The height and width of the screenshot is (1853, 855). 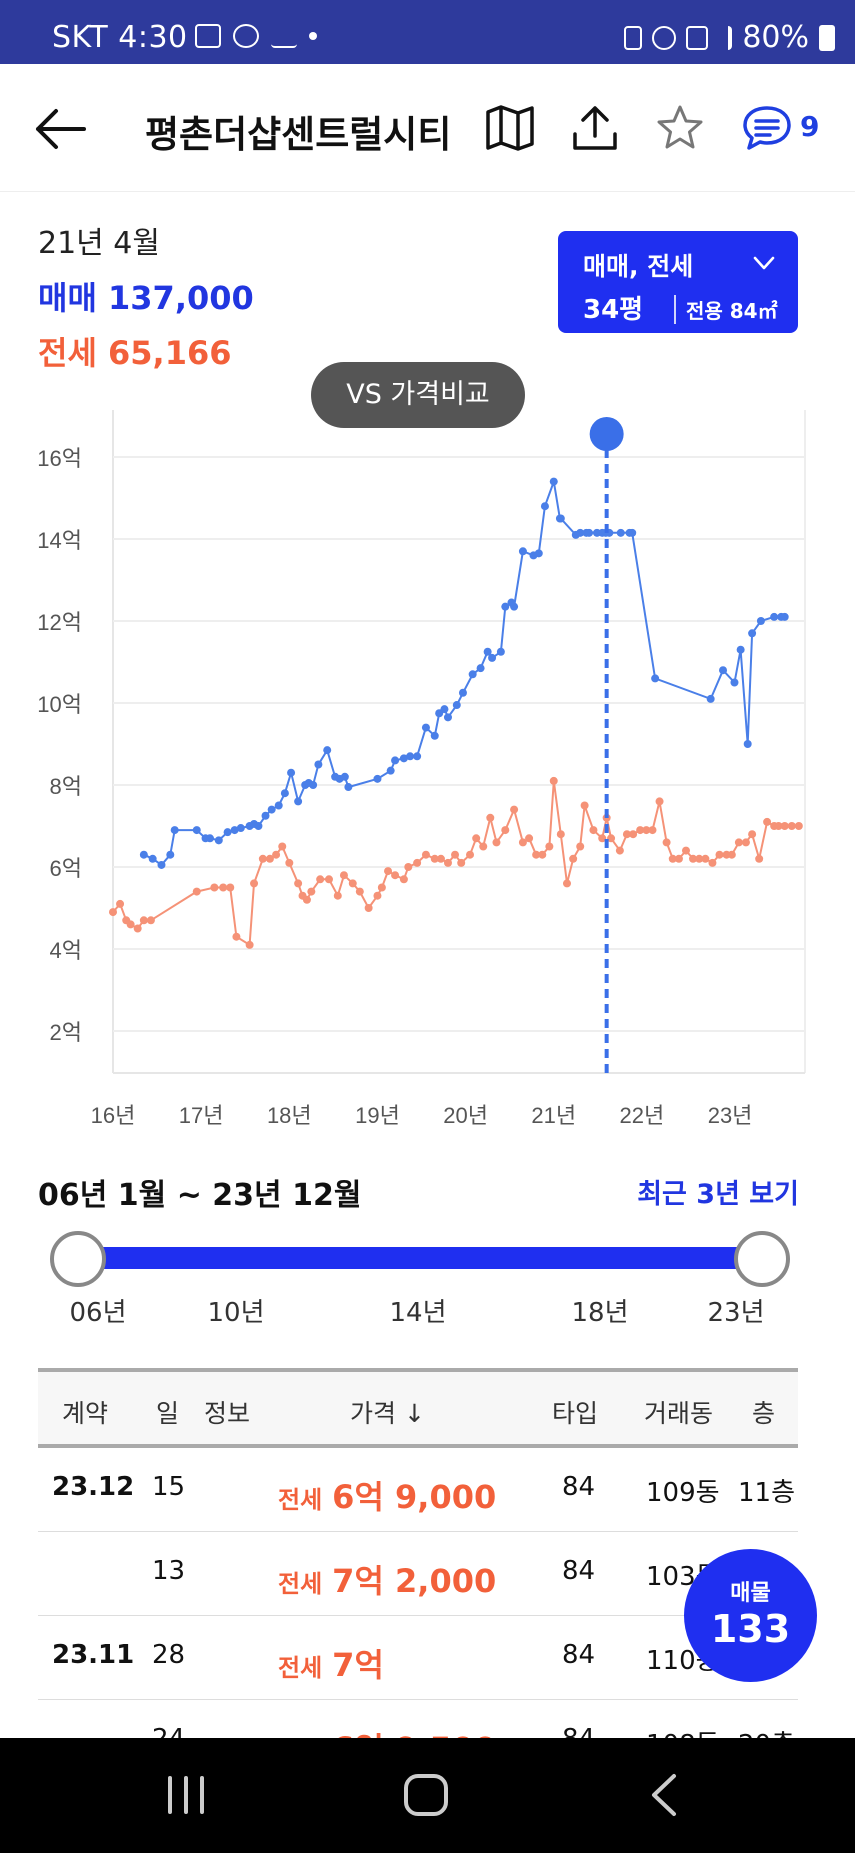 What do you see at coordinates (613, 310) in the screenshot?
I see `pyeong-label: 34평` at bounding box center [613, 310].